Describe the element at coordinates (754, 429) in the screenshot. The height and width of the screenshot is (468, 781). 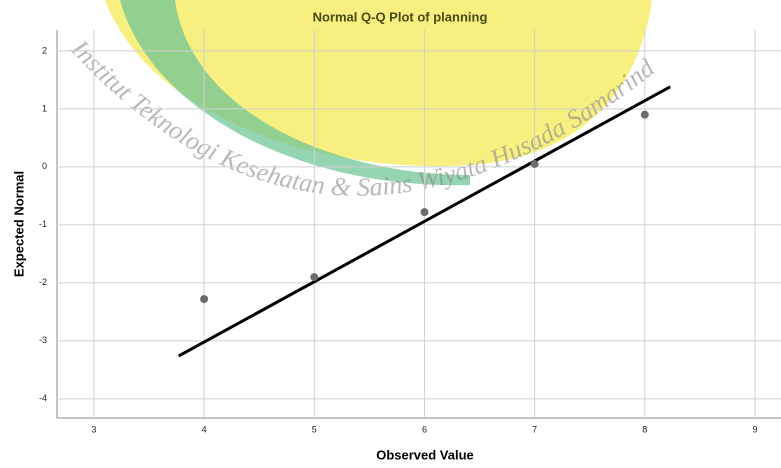
I see `x-tick-label: 9` at that location.